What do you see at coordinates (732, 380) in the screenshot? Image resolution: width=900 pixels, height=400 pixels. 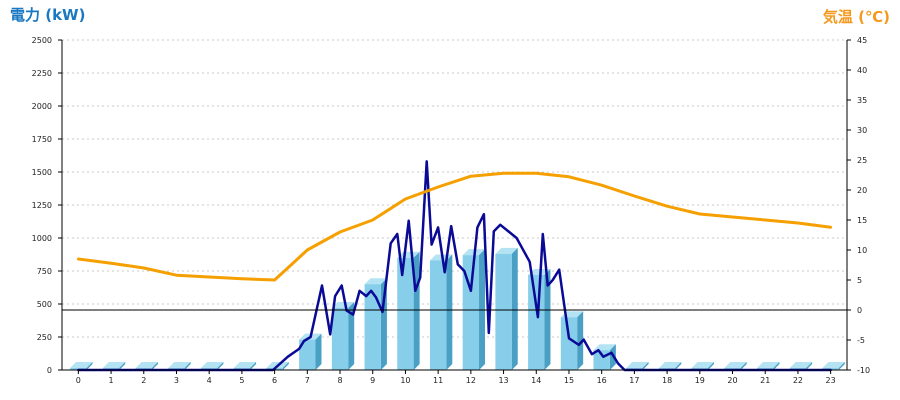 I see `x-tick-label: 20` at bounding box center [732, 380].